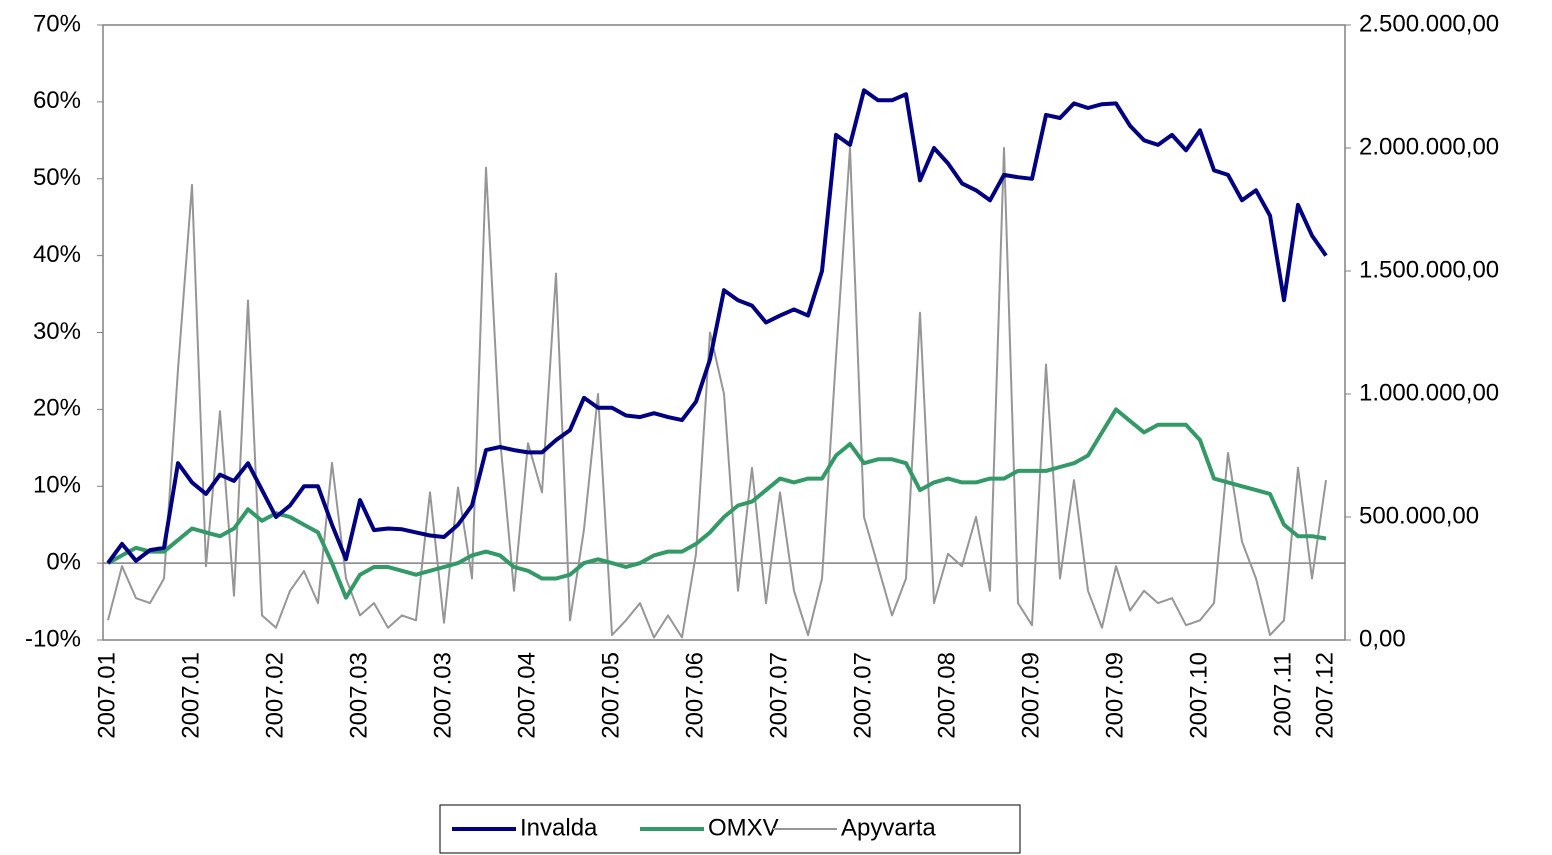  I want to click on y2-tick-label: 1.500.000,00, so click(1429, 269).